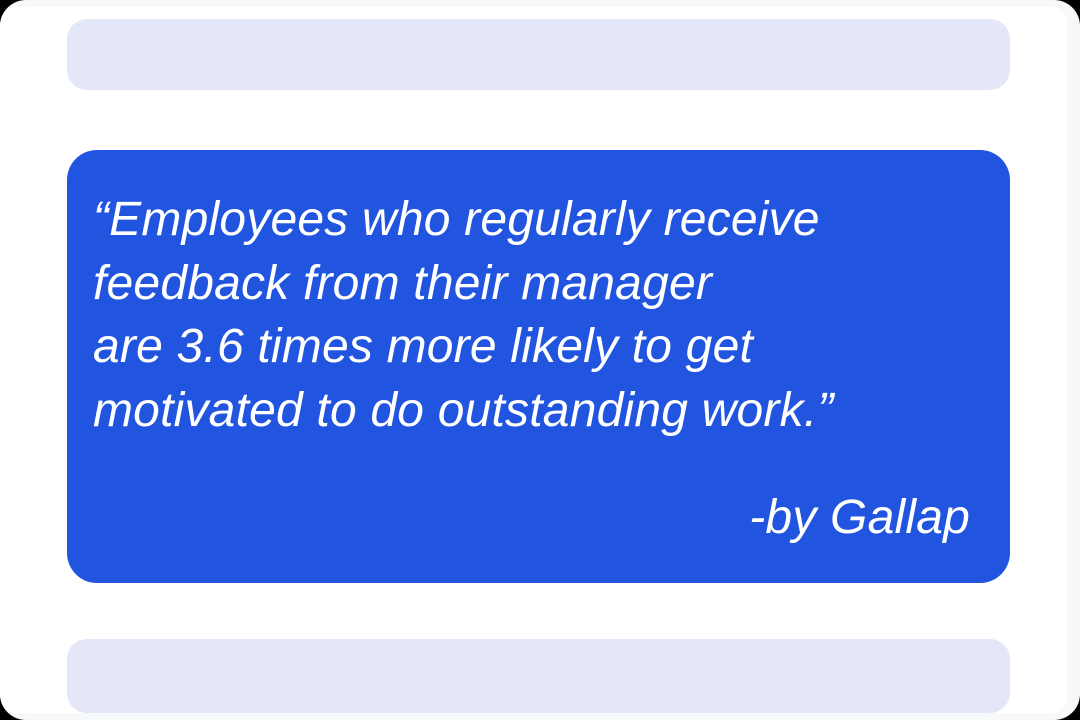 The width and height of the screenshot is (1080, 720). I want to click on quote-attribution: -by Gallap, so click(859, 517).